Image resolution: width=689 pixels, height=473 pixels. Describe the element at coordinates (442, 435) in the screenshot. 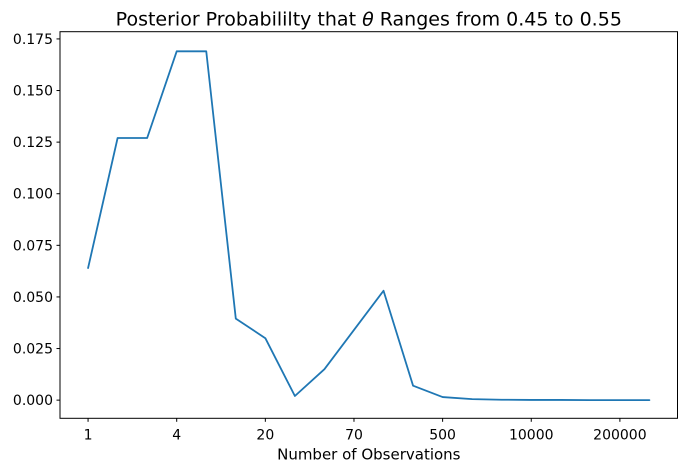

I see `x-tick-label: 500` at that location.